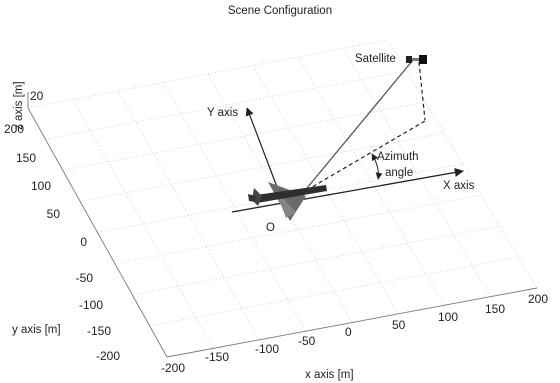 The image size is (560, 383). What do you see at coordinates (398, 157) in the screenshot?
I see `azimuth-label-line1: Azimuth` at bounding box center [398, 157].